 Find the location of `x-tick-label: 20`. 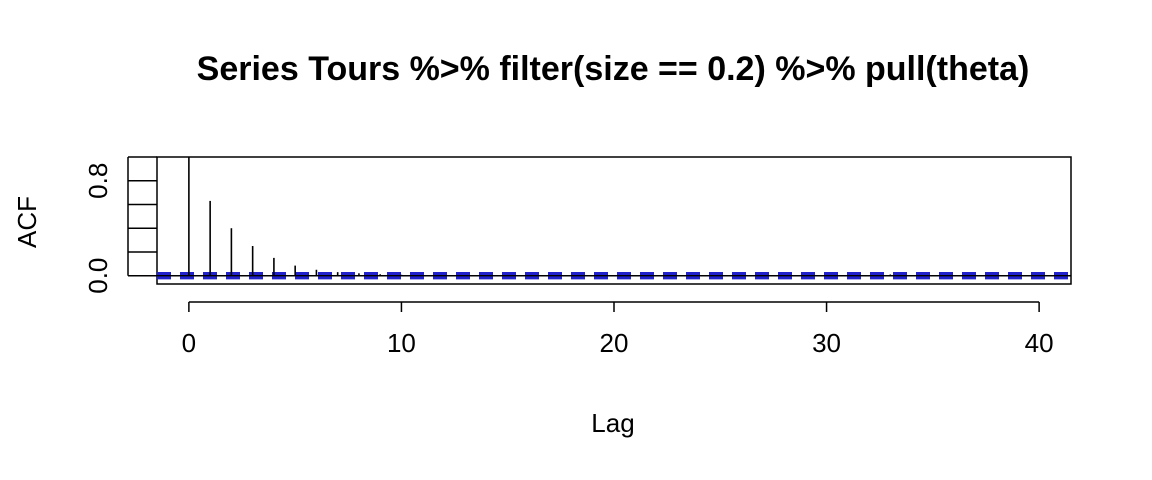

x-tick-label: 20 is located at coordinates (614, 343).